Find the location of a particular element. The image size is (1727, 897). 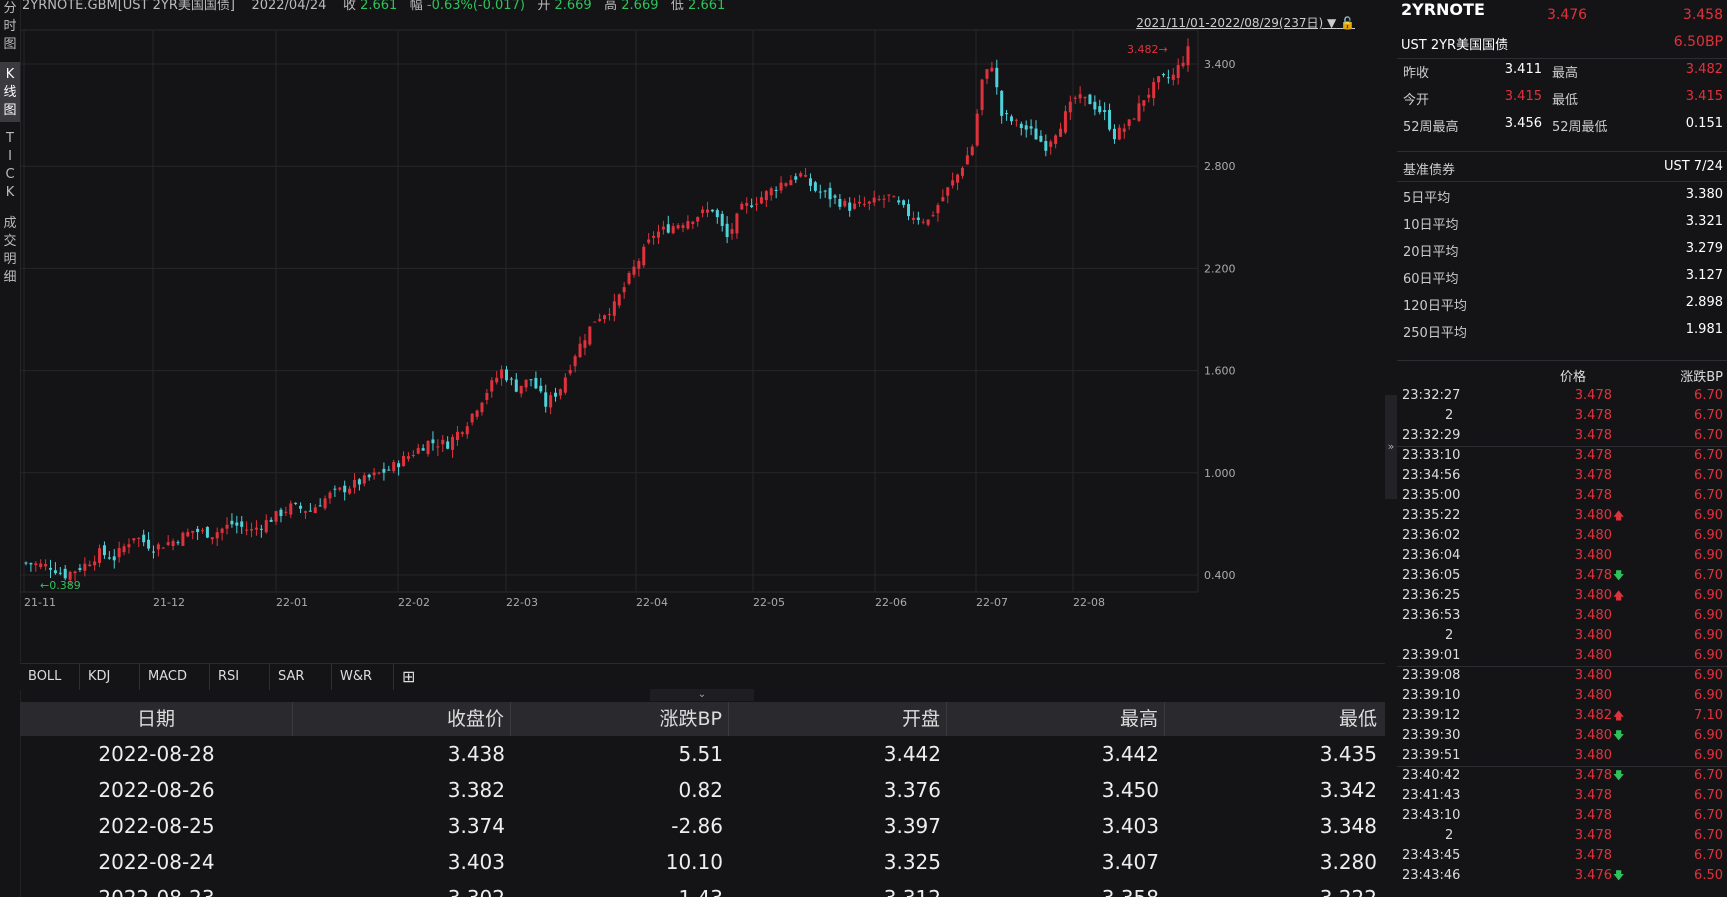

tick-time: 23:32:27 is located at coordinates (1431, 395).